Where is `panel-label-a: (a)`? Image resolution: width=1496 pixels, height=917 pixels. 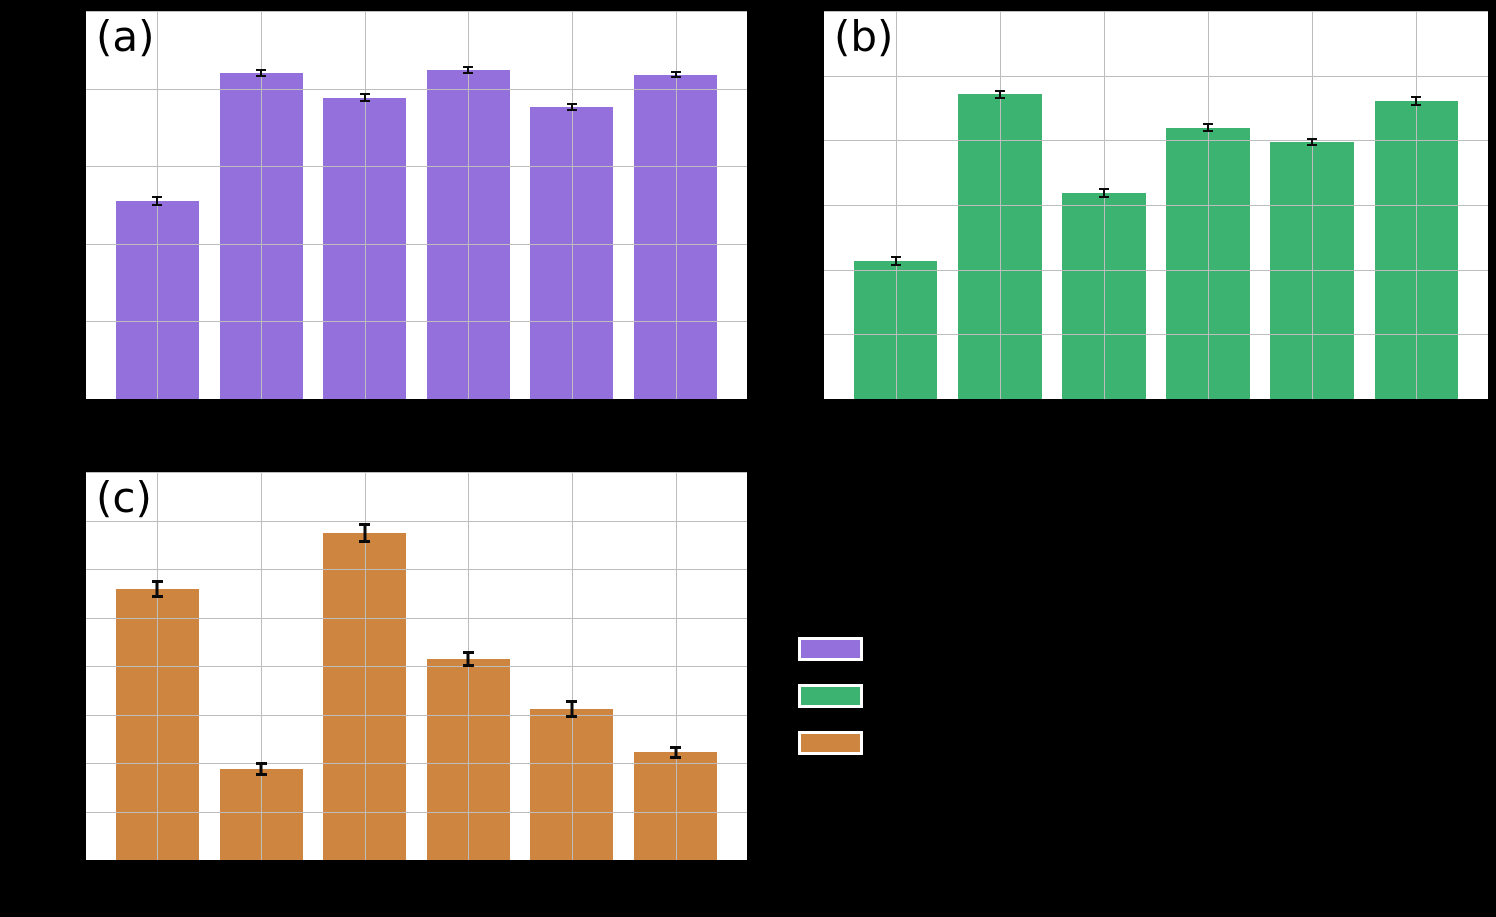
panel-label-a: (a) is located at coordinates (125, 36).